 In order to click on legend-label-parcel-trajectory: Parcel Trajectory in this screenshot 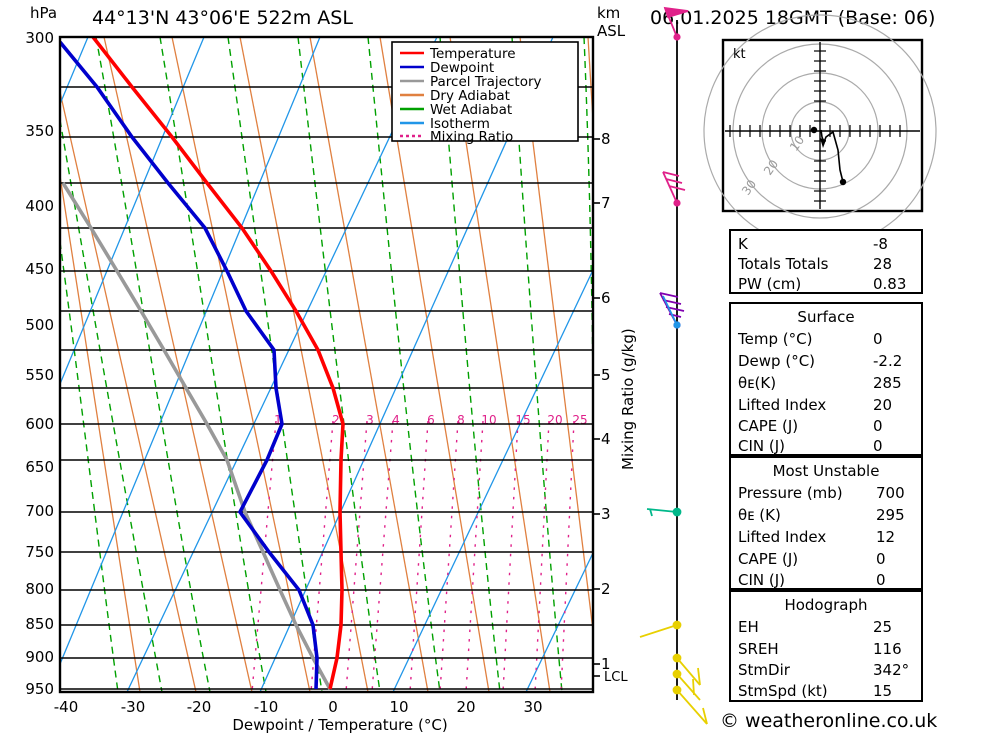, I will do `click(486, 82)`.